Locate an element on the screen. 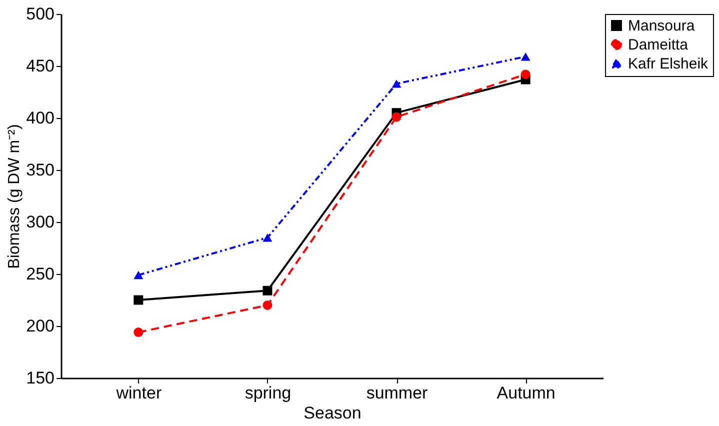  x-axis-title: Season is located at coordinates (333, 413).